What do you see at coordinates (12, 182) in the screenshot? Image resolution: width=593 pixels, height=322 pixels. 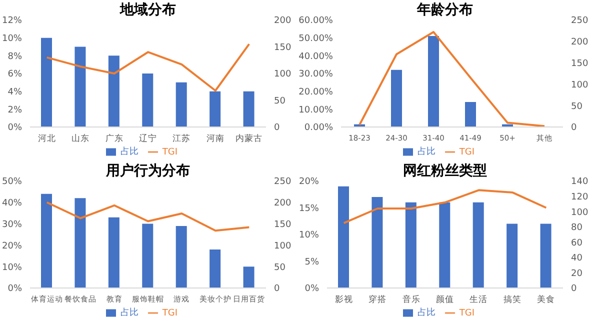 I see `y-tick-label: 50%` at bounding box center [12, 182].